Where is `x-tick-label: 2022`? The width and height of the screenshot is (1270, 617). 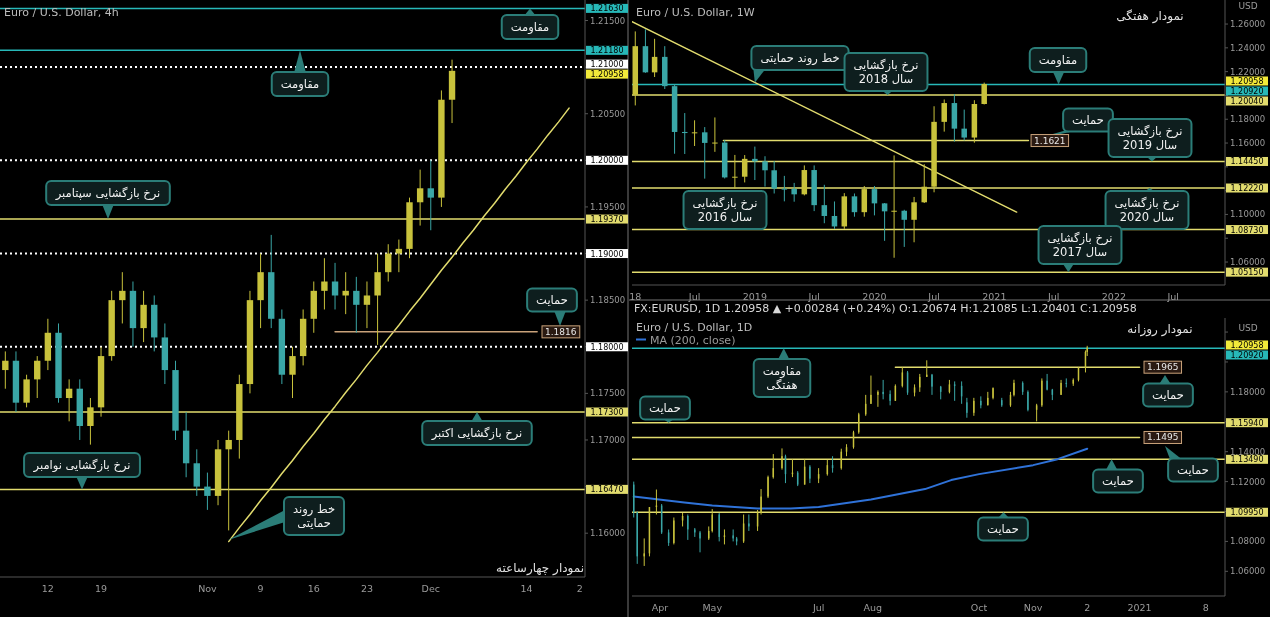
x-tick-label: 2022 is located at coordinates (1114, 296).